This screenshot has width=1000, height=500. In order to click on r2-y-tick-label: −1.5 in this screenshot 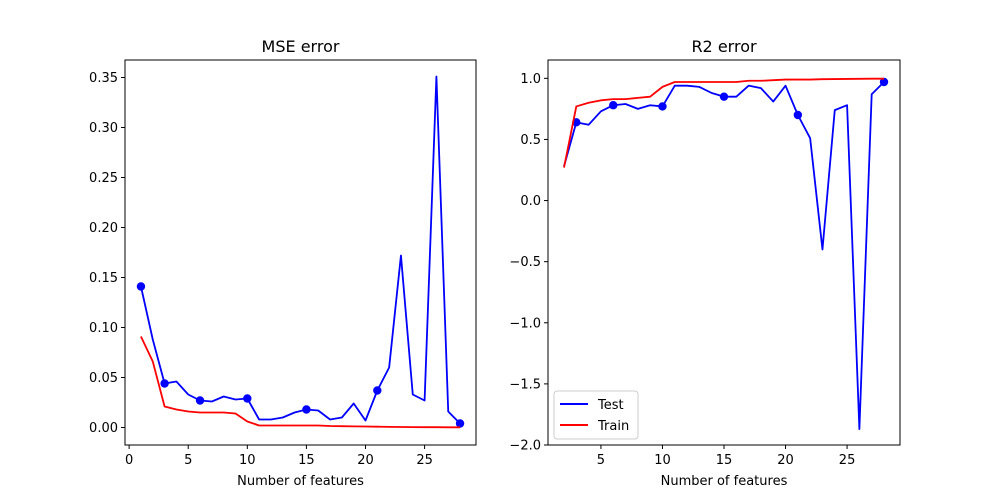, I will do `click(525, 384)`.